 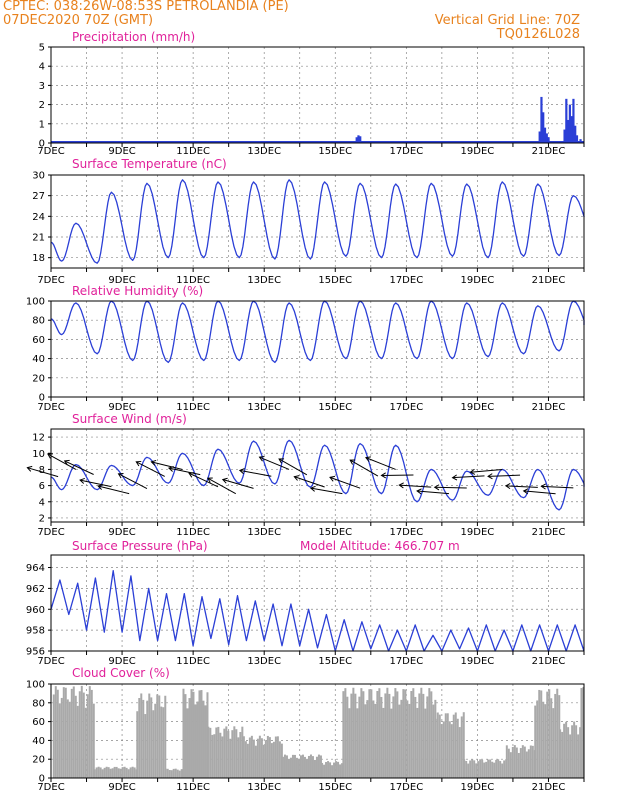 What do you see at coordinates (549, 787) in the screenshot?
I see `x-tick-label: 21DEC` at bounding box center [549, 787].